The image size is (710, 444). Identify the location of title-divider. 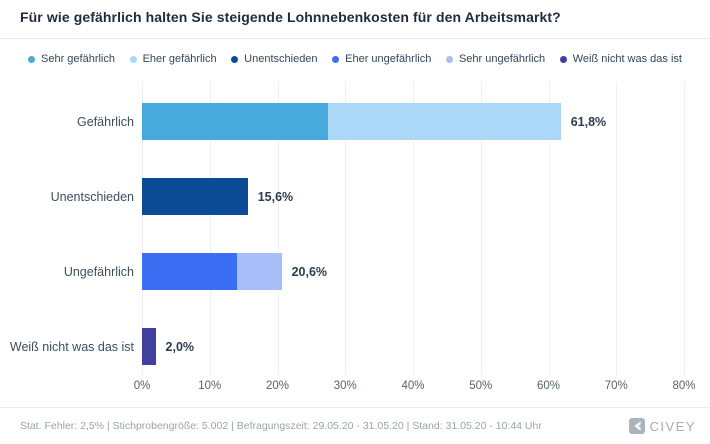
(355, 38).